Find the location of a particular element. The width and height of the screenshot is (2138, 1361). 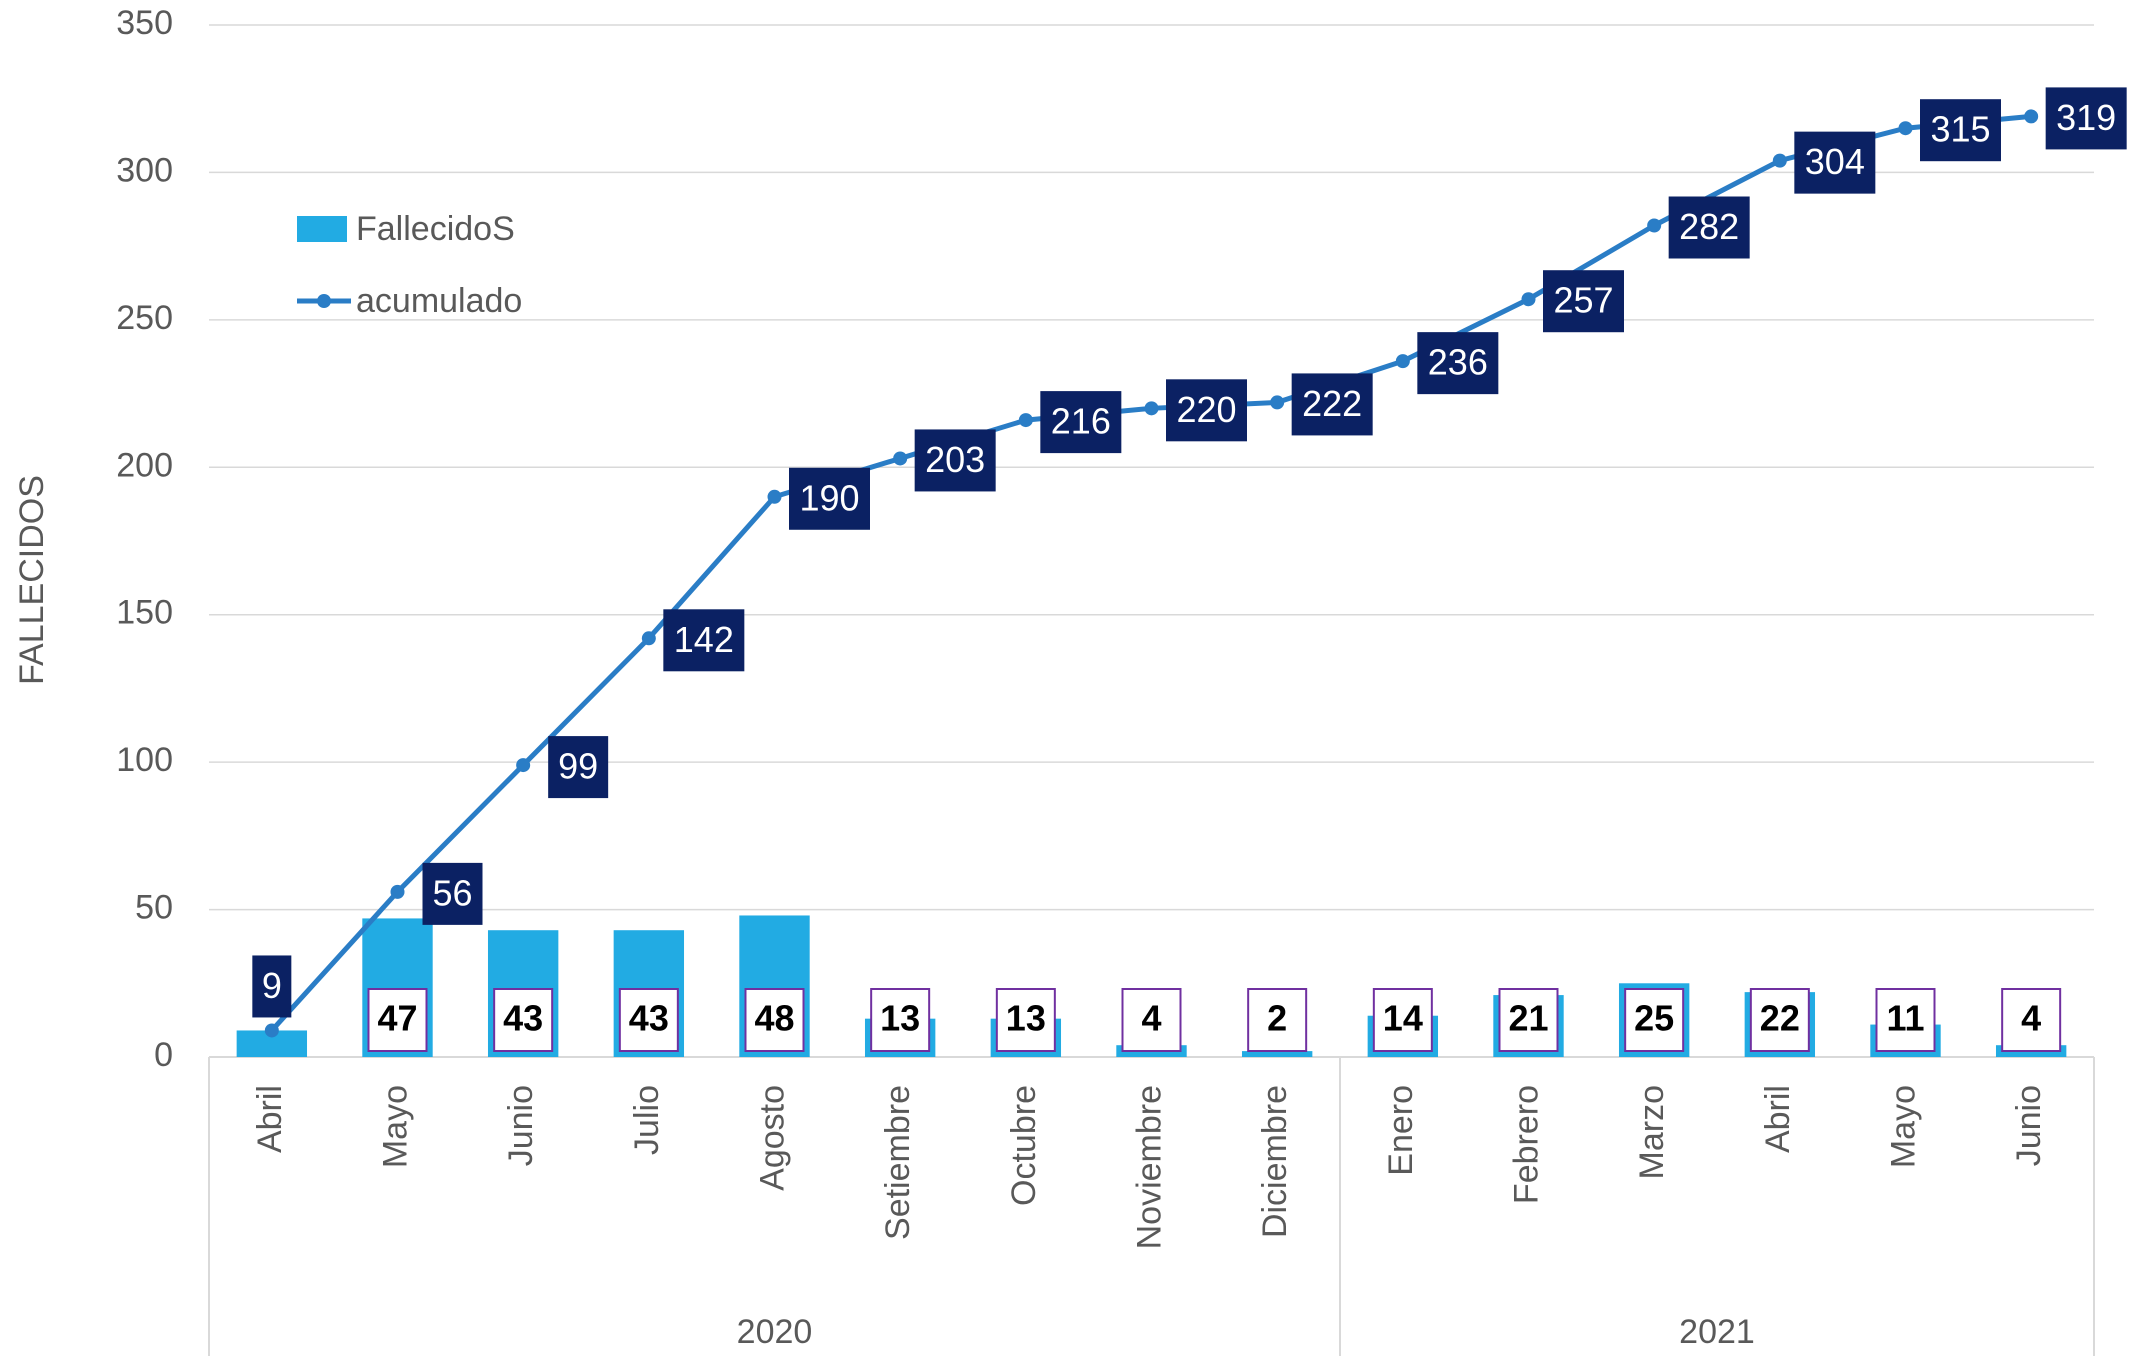

data-label: 216 is located at coordinates (1081, 421).